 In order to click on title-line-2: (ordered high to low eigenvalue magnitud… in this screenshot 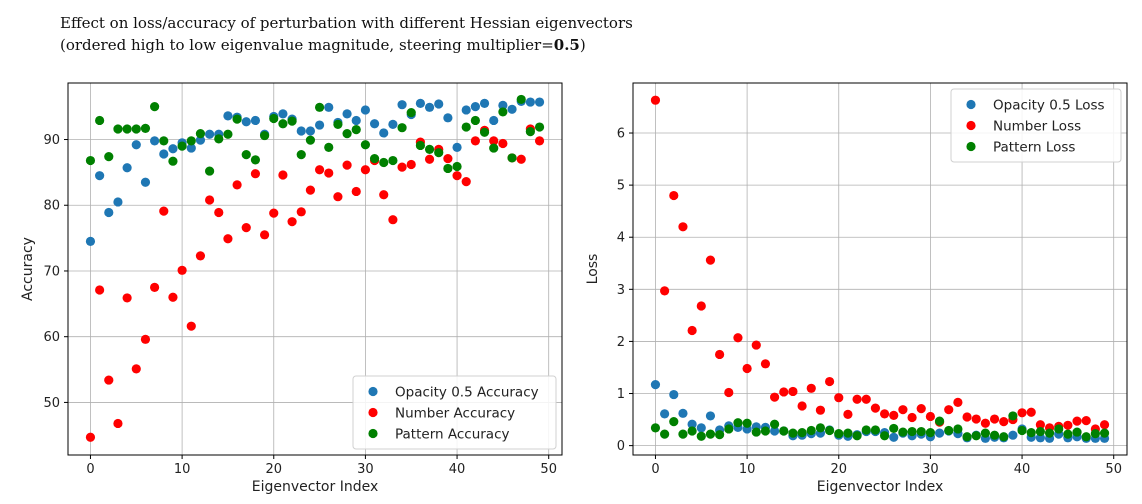, I will do `click(346, 45)`.